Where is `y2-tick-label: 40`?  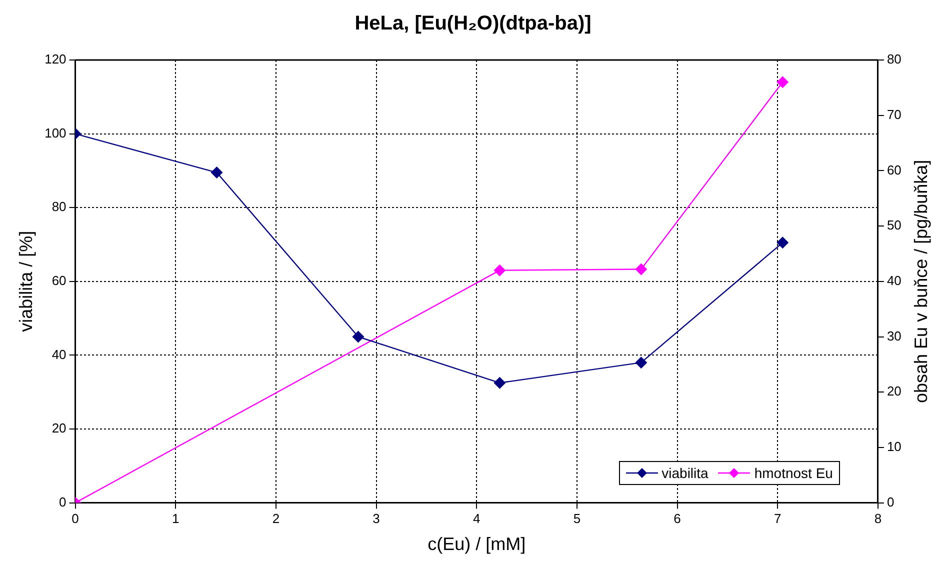
y2-tick-label: 40 is located at coordinates (894, 280).